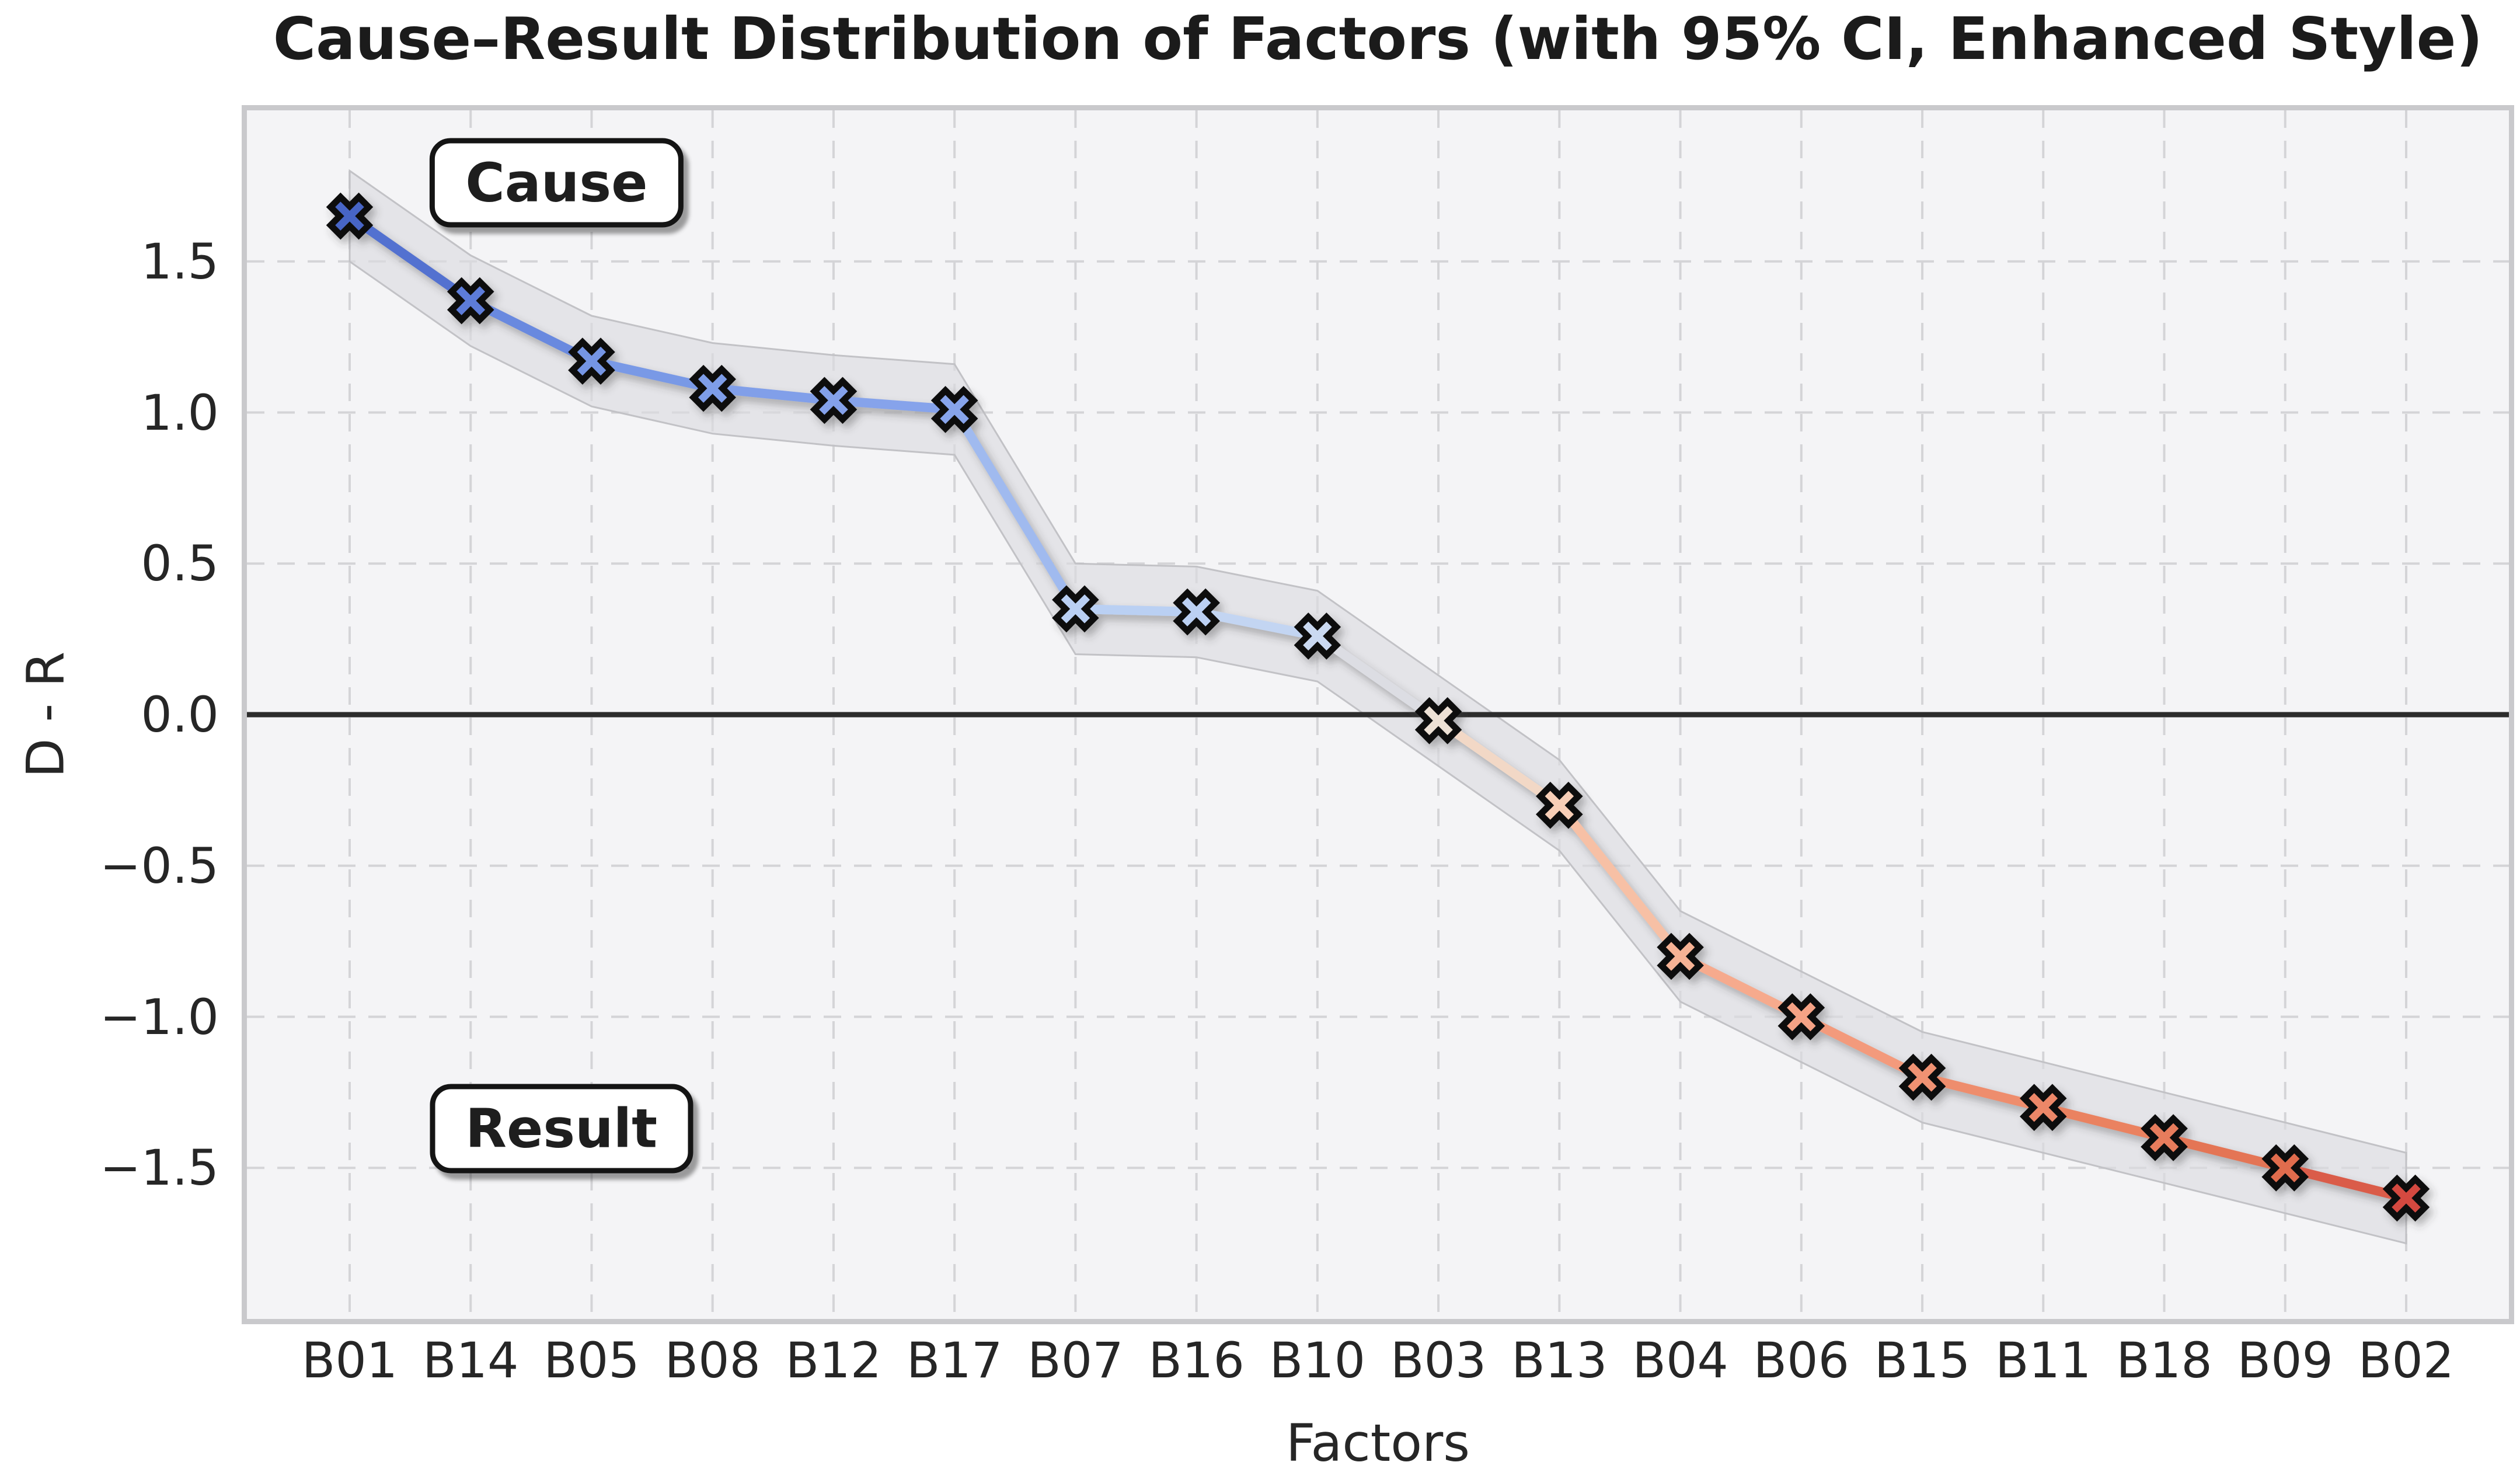 The height and width of the screenshot is (1476, 2520). What do you see at coordinates (1317, 636) in the screenshot?
I see `data-point-marker-B10` at bounding box center [1317, 636].